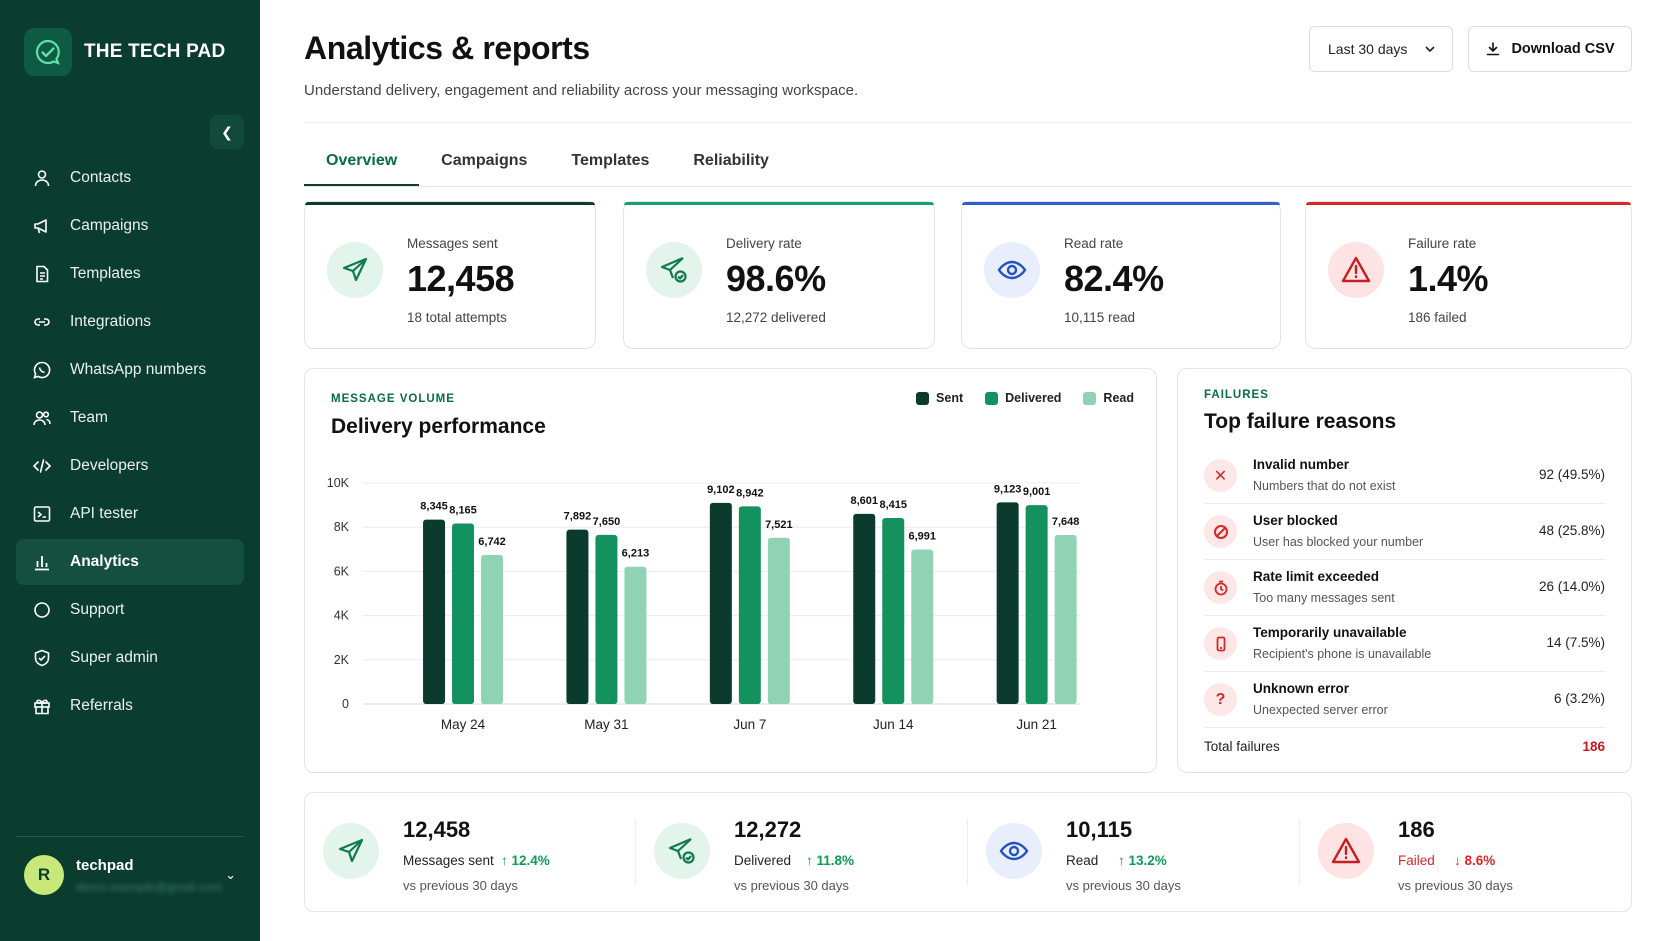 The image size is (1672, 941). I want to click on failures-total: Total failures 186, so click(1404, 746).